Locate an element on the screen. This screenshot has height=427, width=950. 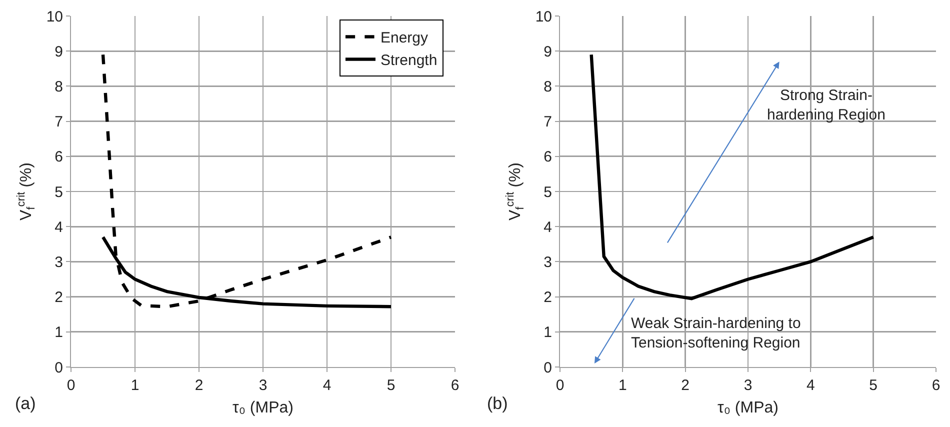
annotation: Weak Strain-hardening to Tension-softening Region is located at coordinates (716, 333).